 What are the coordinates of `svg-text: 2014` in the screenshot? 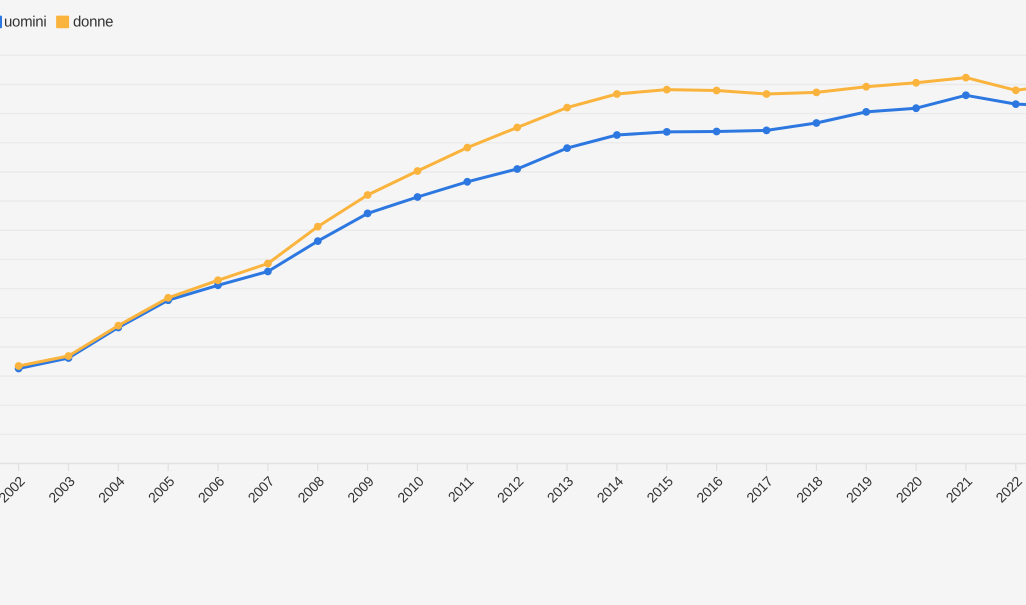 It's located at (610, 489).